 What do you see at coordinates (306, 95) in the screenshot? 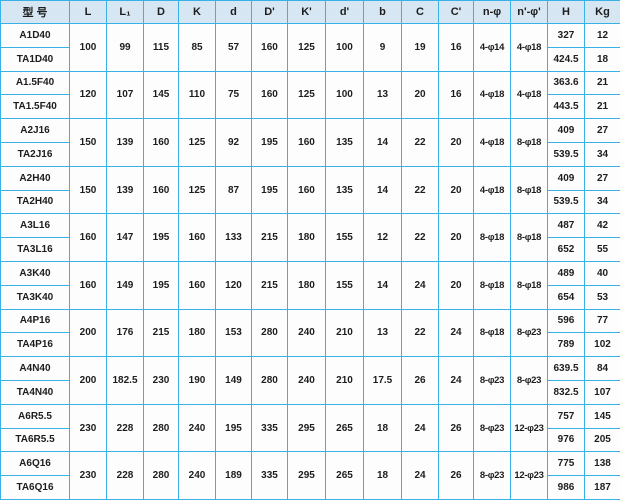
I see `value-cell-K-prime: 125` at bounding box center [306, 95].